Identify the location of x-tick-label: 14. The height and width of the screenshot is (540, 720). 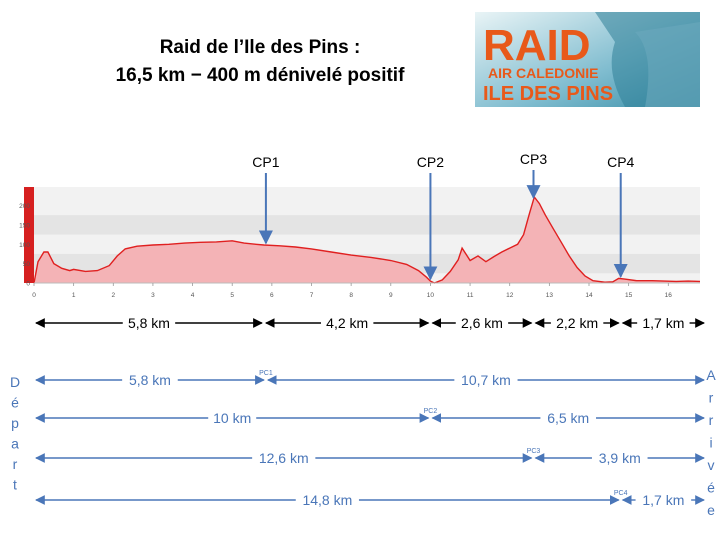
(589, 295).